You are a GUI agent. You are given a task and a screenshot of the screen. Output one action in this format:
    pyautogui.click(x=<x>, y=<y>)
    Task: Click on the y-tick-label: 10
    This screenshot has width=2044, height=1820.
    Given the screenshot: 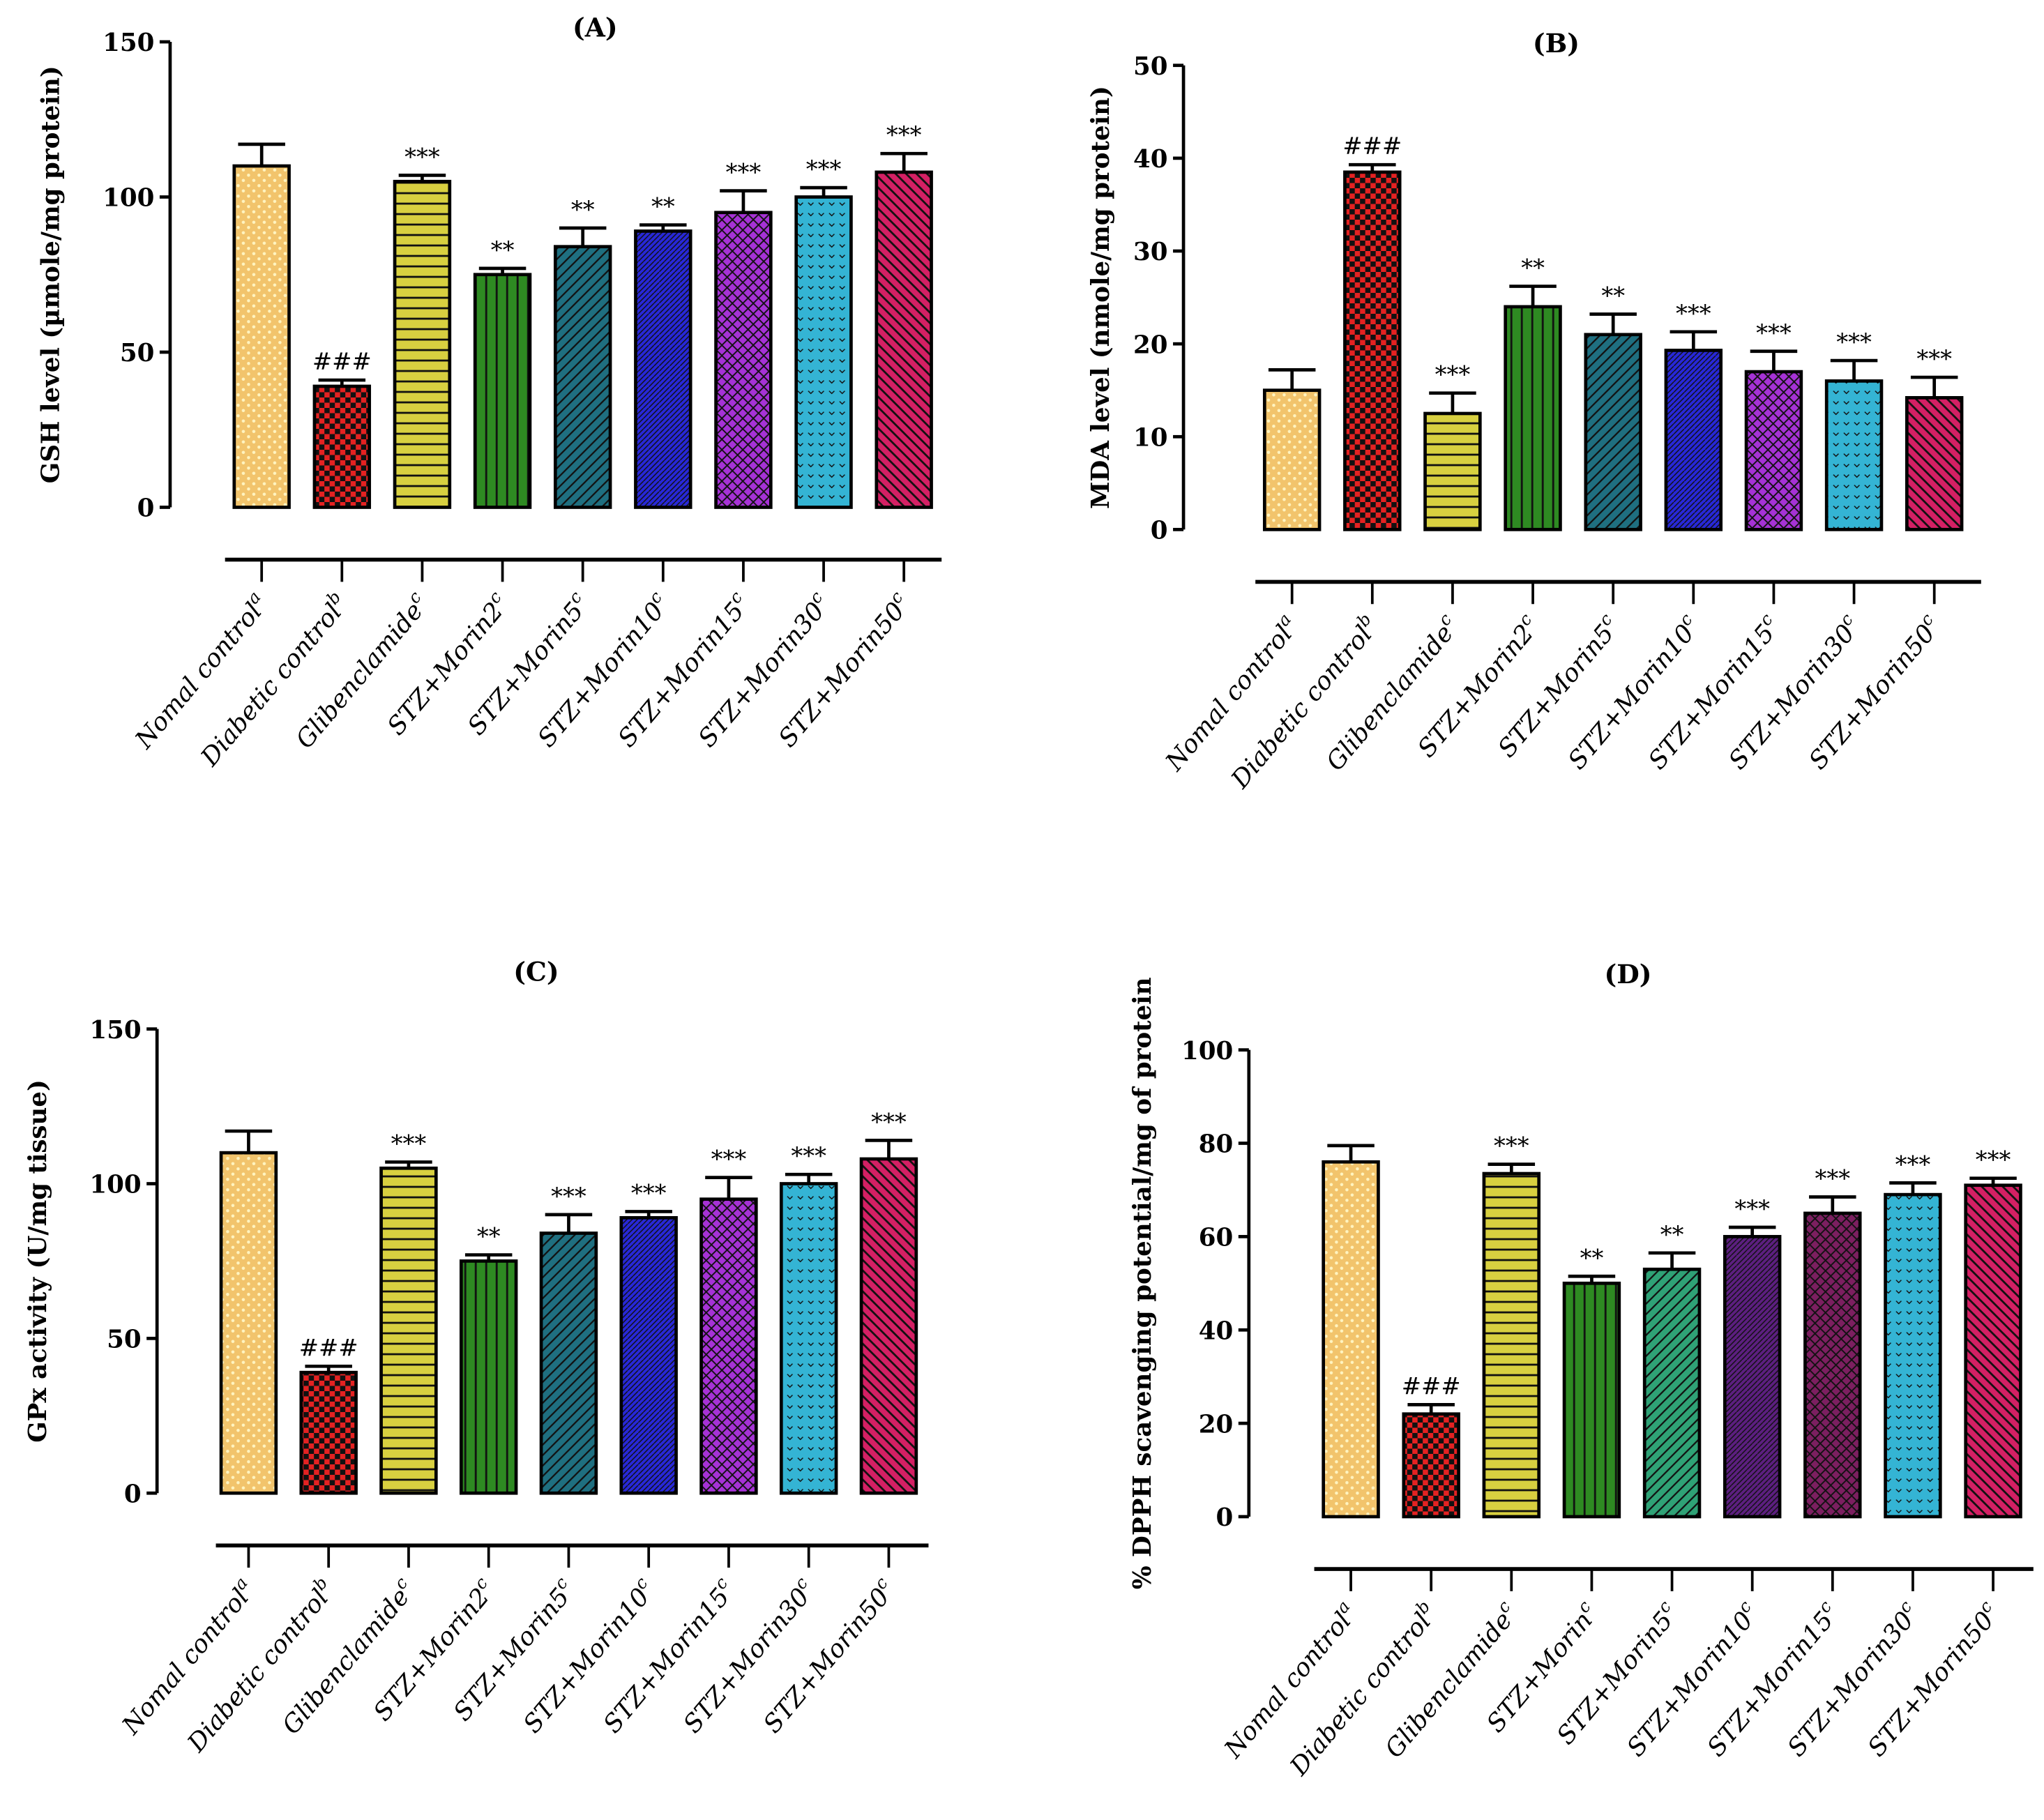 What is the action you would take?
    pyautogui.click(x=1150, y=437)
    